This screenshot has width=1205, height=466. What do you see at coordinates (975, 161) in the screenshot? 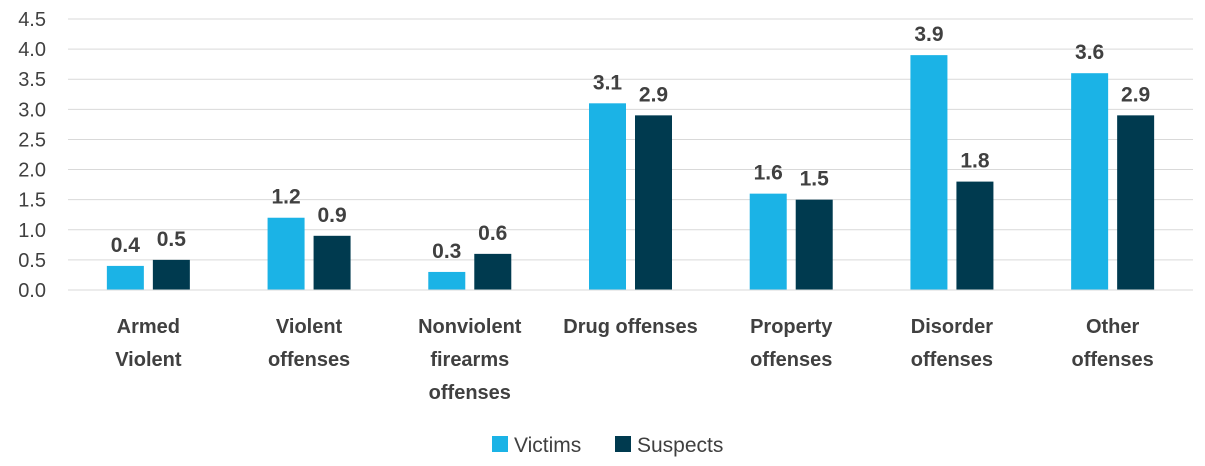
I see `data-label: 1.8` at bounding box center [975, 161].